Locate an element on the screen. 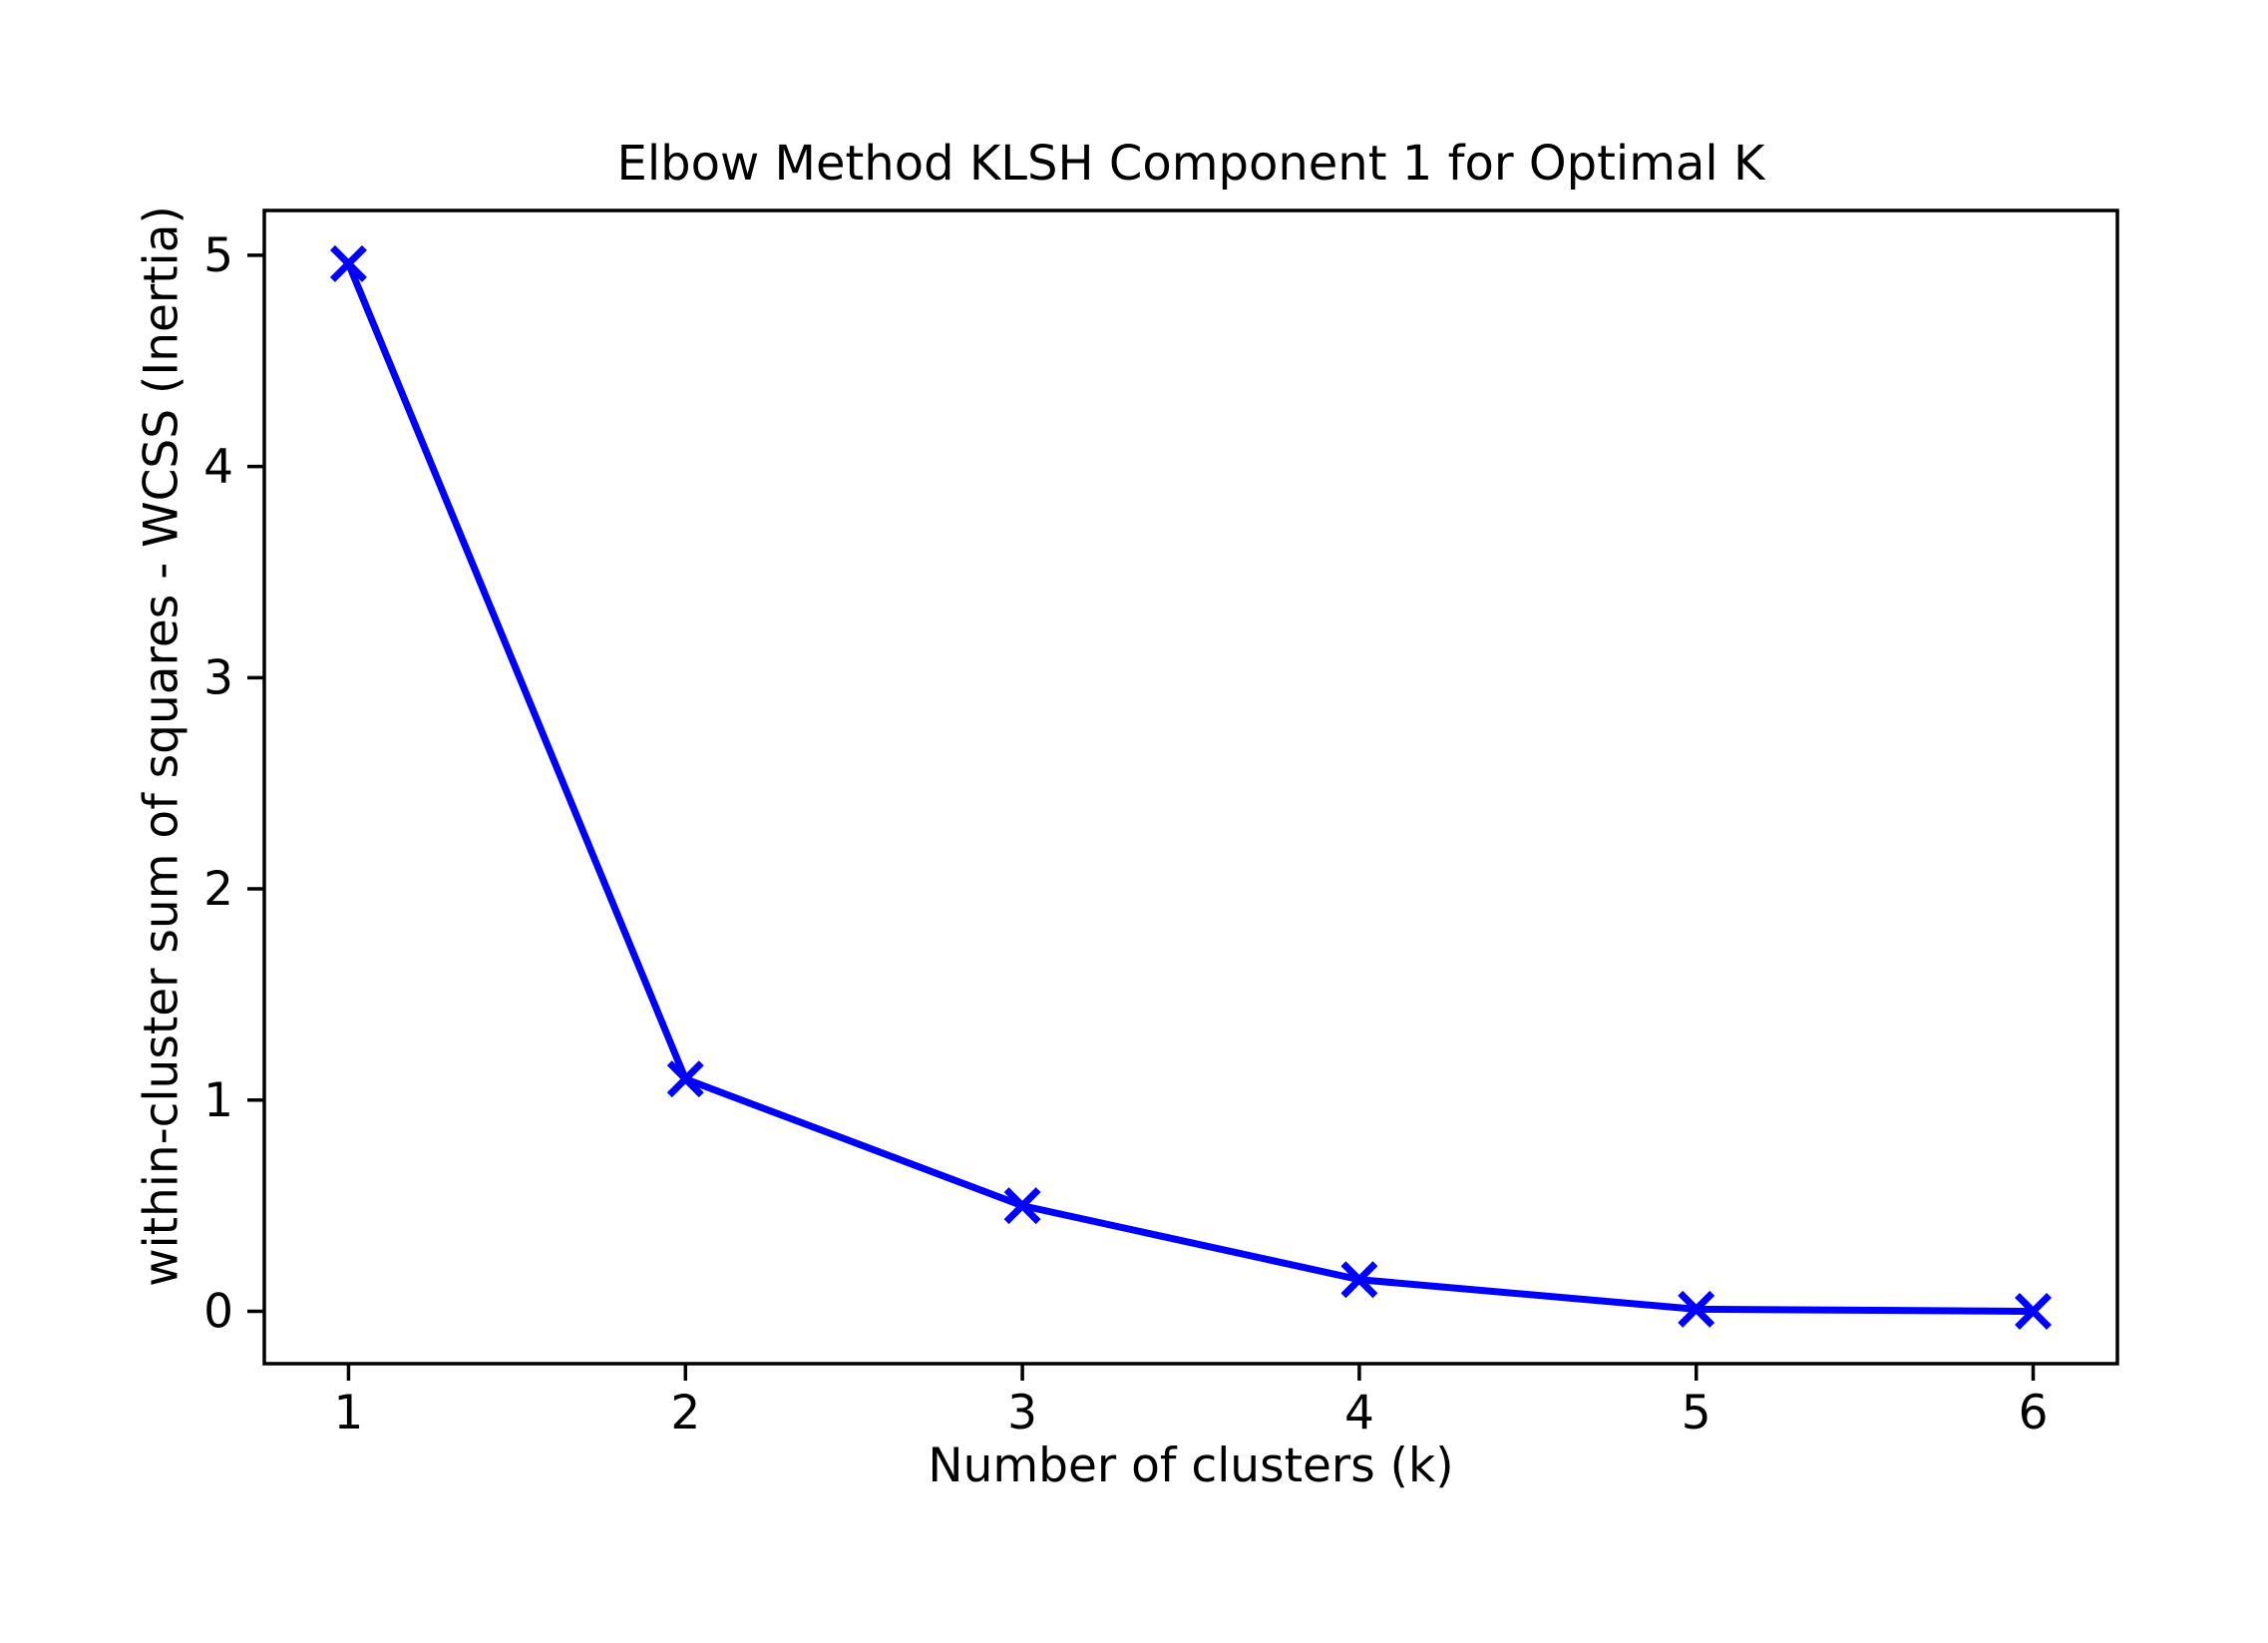 This screenshot has height=1643, width=2268. x-tick-label: 2 is located at coordinates (685, 1413).